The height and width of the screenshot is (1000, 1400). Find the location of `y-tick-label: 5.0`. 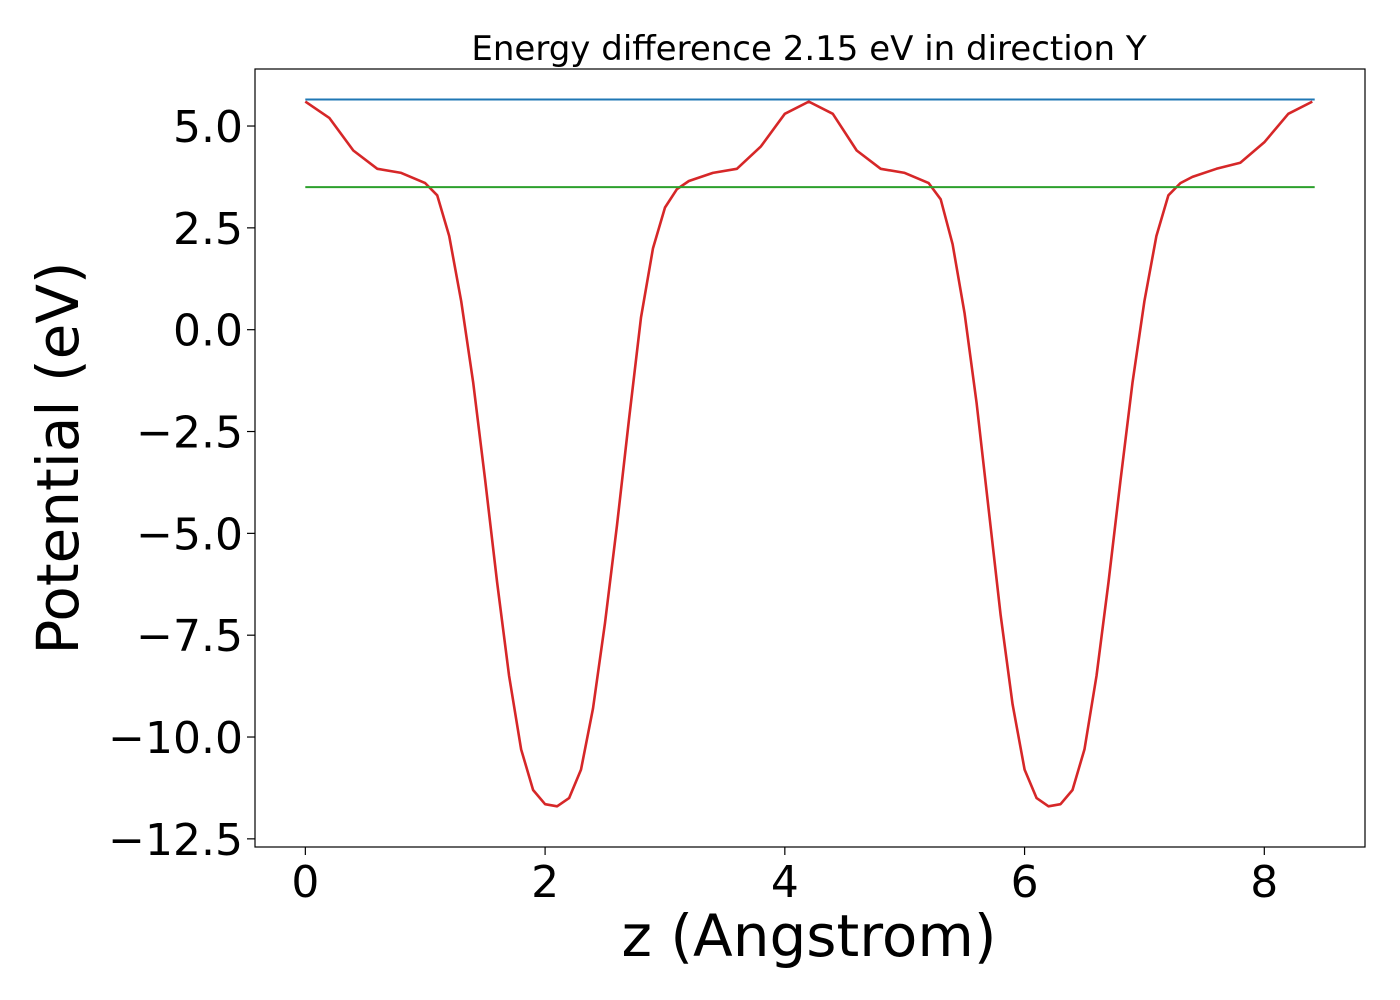

y-tick-label: 5.0 is located at coordinates (208, 127).